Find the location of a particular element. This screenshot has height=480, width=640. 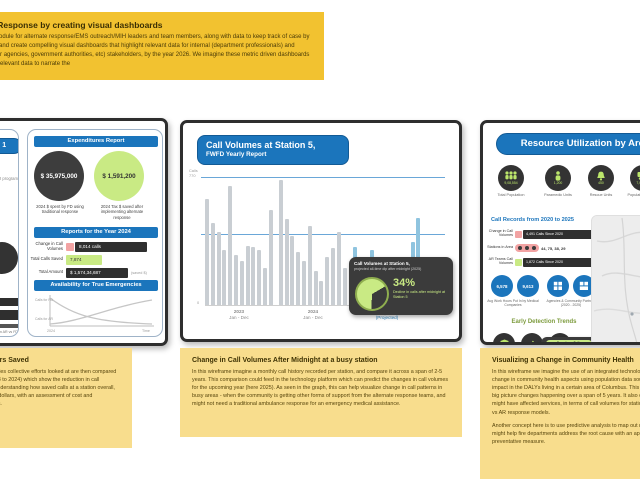

y-axis-label: Calls 770 is located at coordinates (193, 173).